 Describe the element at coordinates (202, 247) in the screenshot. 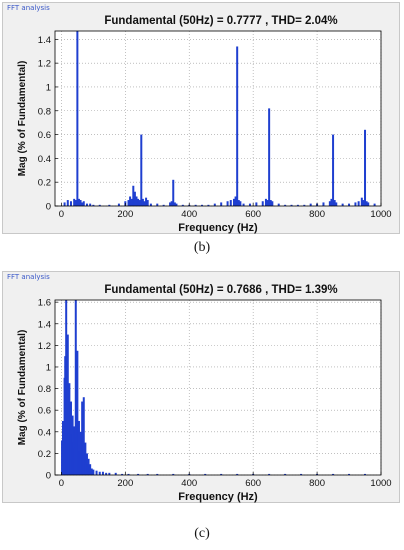

I see `figure-label-b: (b)` at that location.